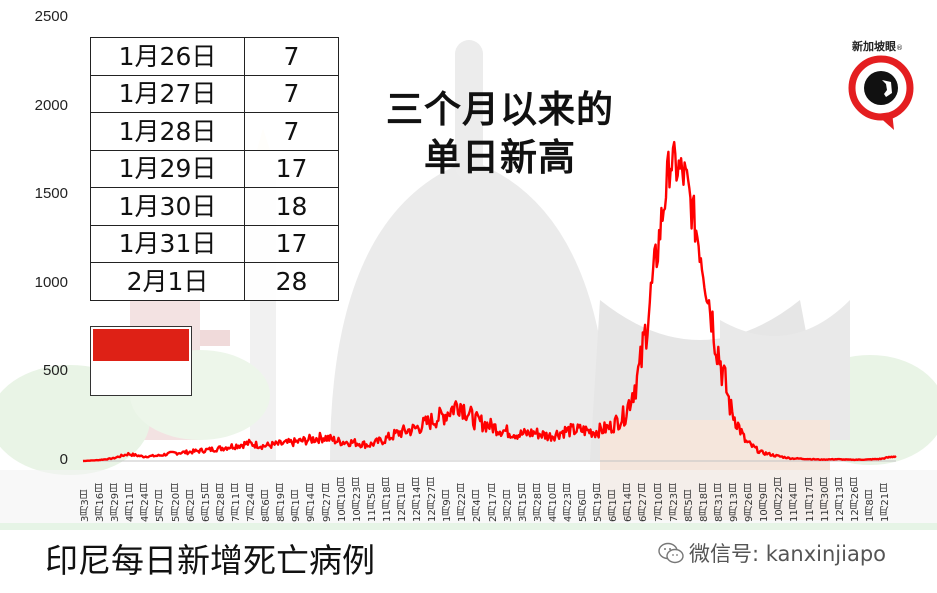  Describe the element at coordinates (167, 243) in the screenshot. I see `table-date-cell: 1月31日` at that location.